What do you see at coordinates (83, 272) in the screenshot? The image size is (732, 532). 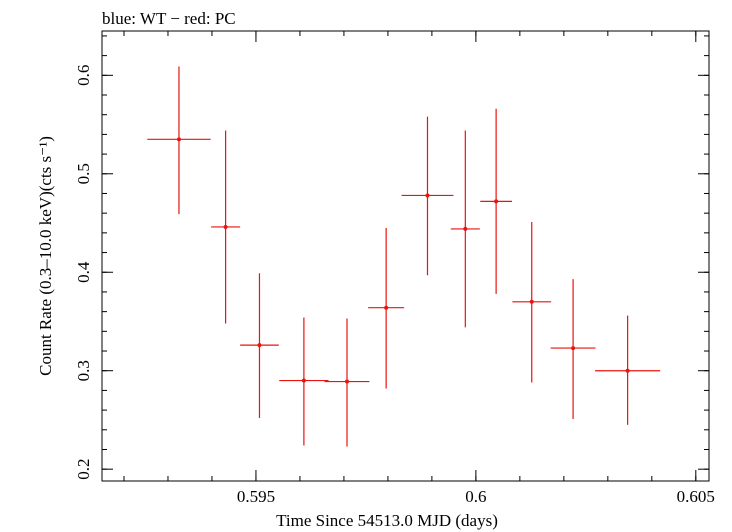 I see `y-tick-label: 0.4` at bounding box center [83, 272].